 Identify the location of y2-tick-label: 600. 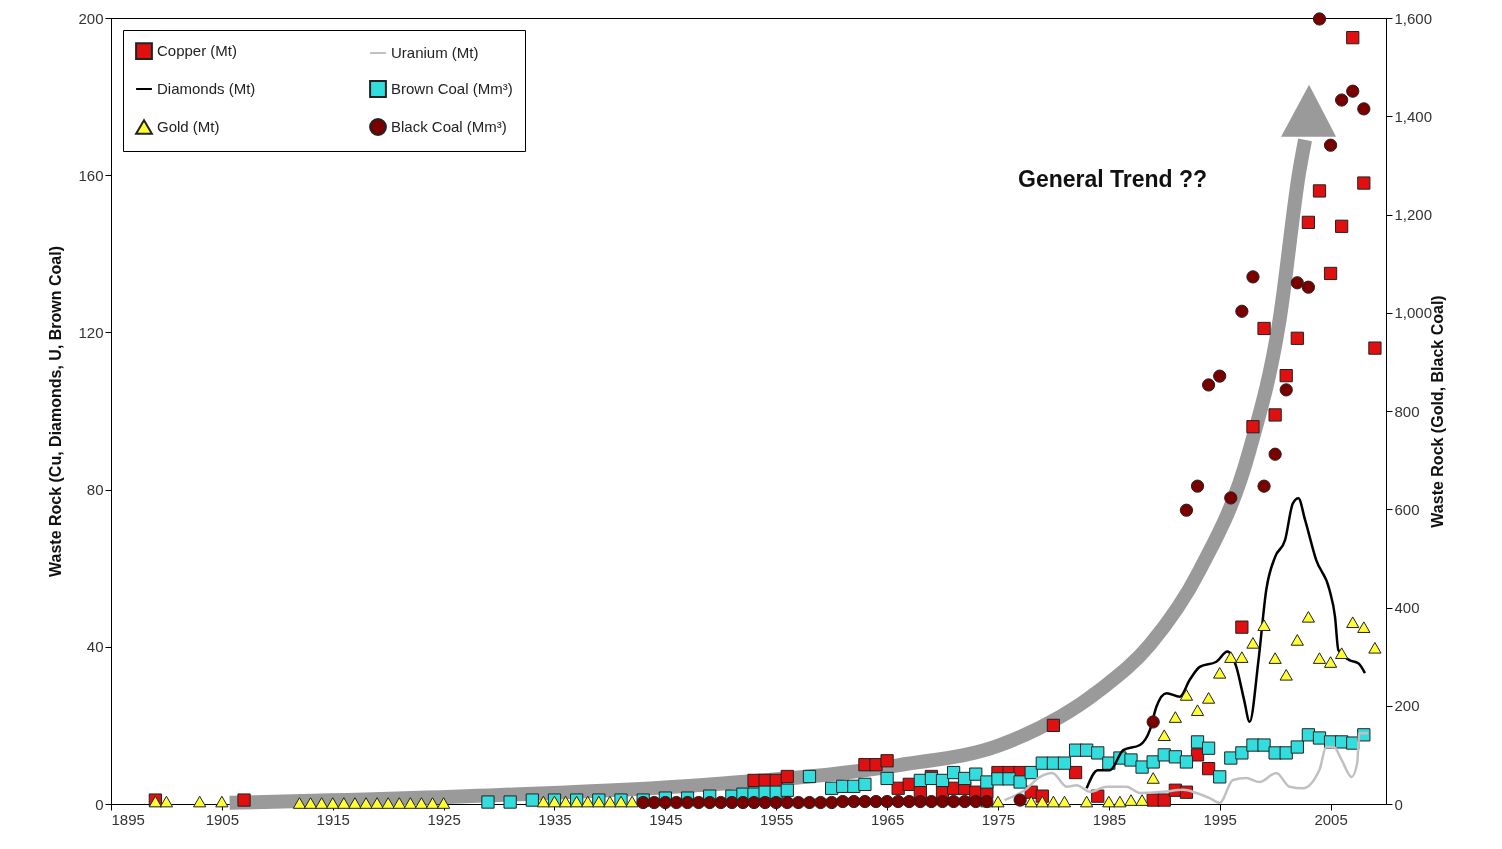
(1407, 509).